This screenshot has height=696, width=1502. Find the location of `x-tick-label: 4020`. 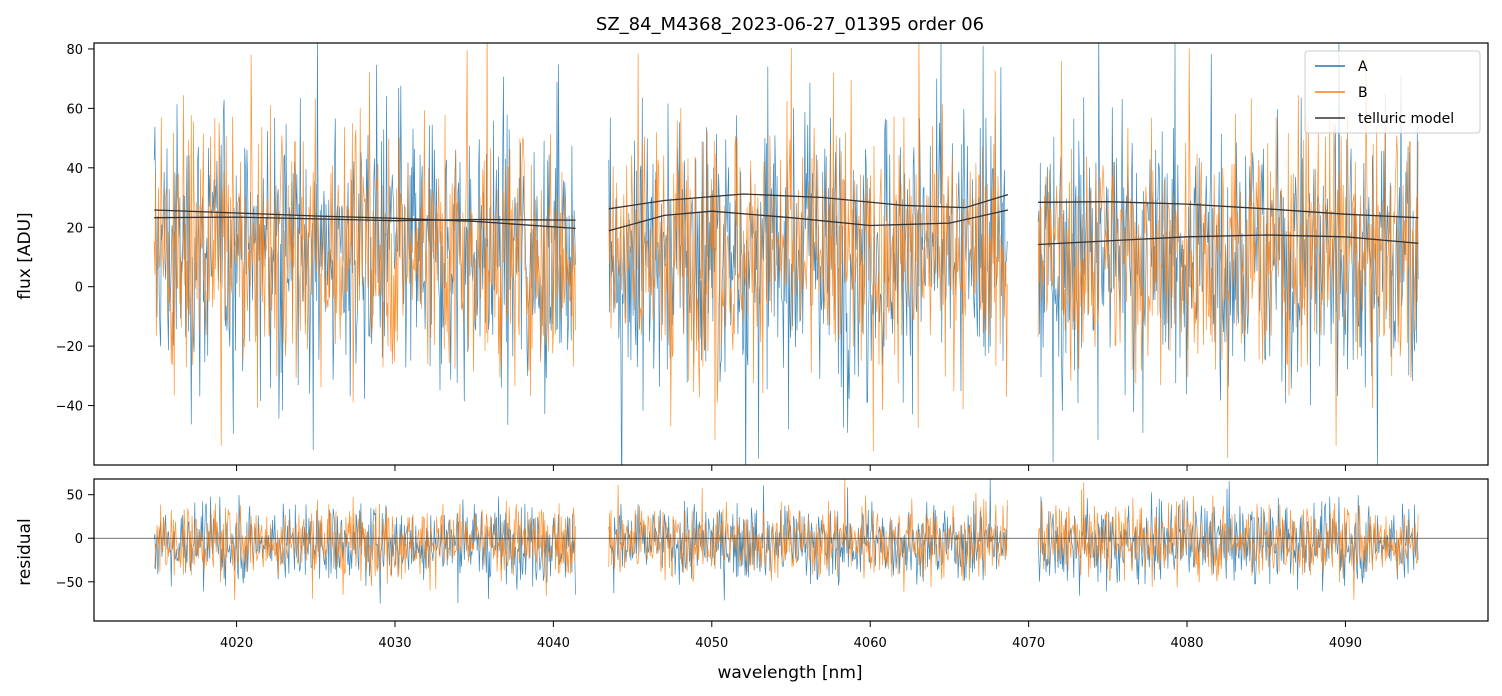

x-tick-label: 4020 is located at coordinates (236, 643).